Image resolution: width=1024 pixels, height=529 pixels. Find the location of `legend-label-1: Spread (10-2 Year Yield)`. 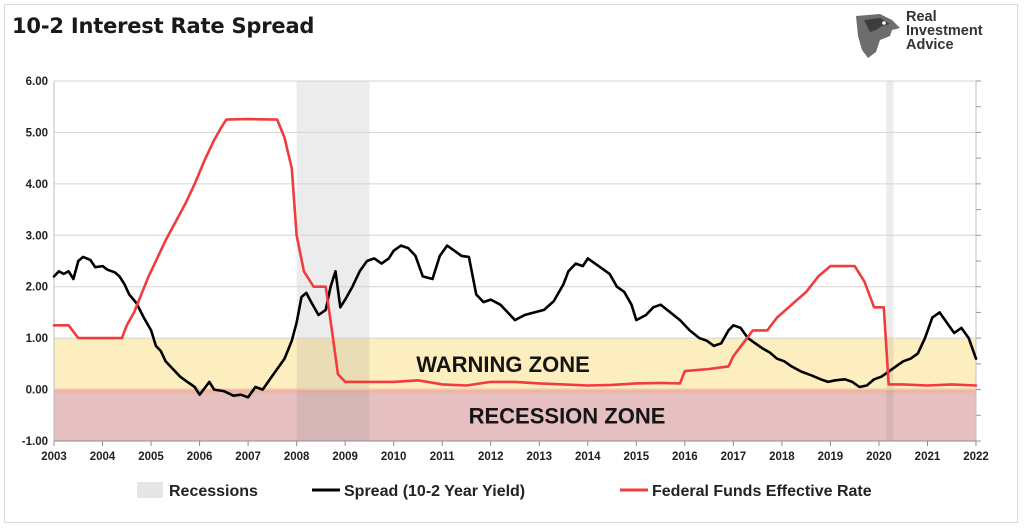

legend-label-1: Spread (10-2 Year Yield) is located at coordinates (434, 491).